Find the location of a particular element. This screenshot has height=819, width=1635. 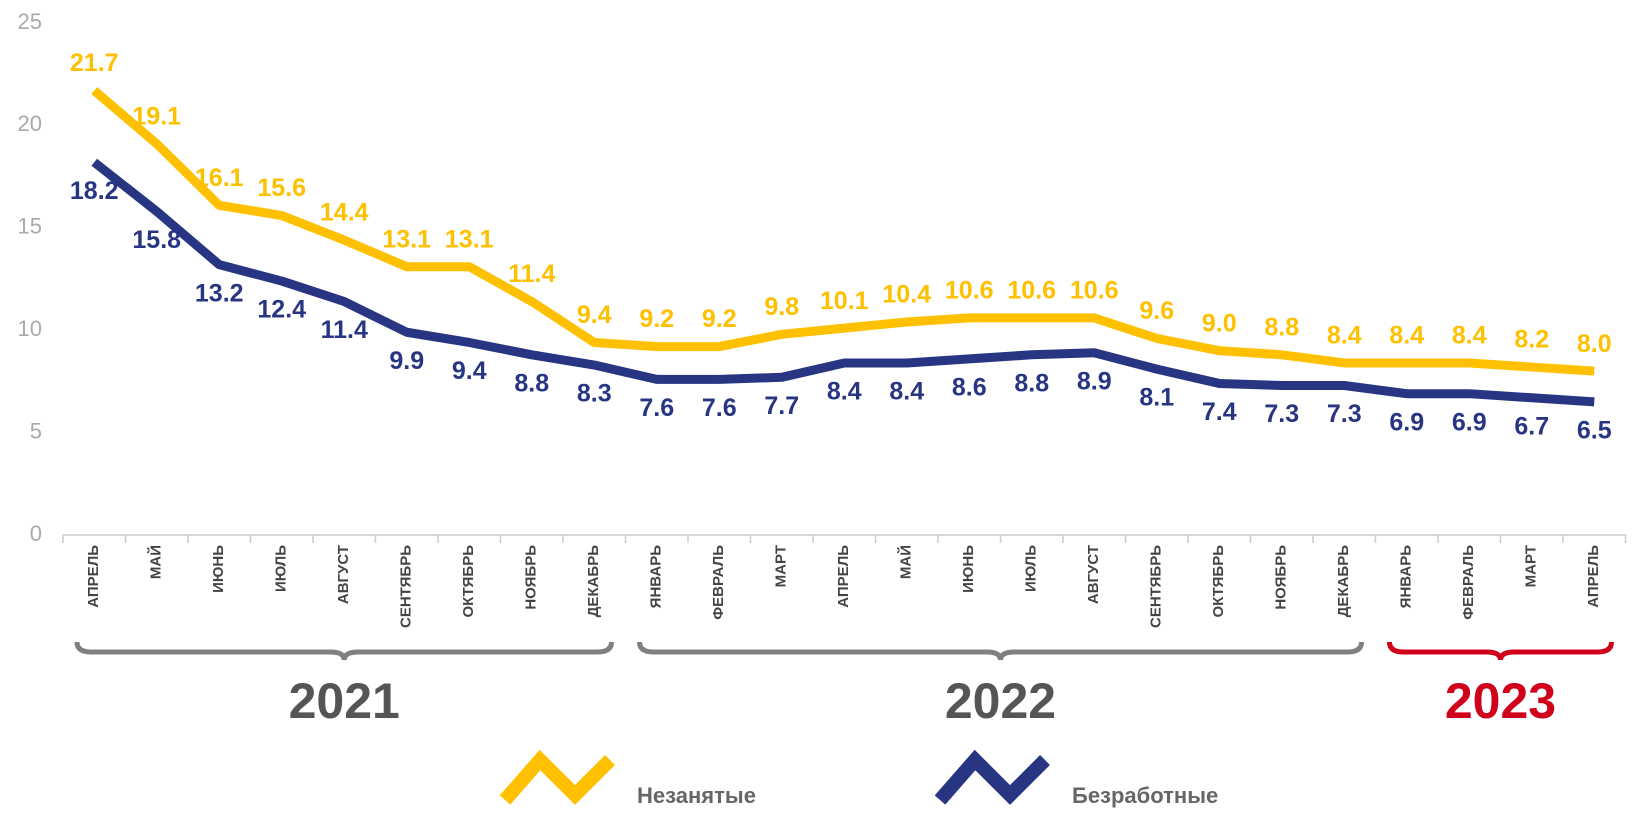

data-label: 10.1 is located at coordinates (844, 301).